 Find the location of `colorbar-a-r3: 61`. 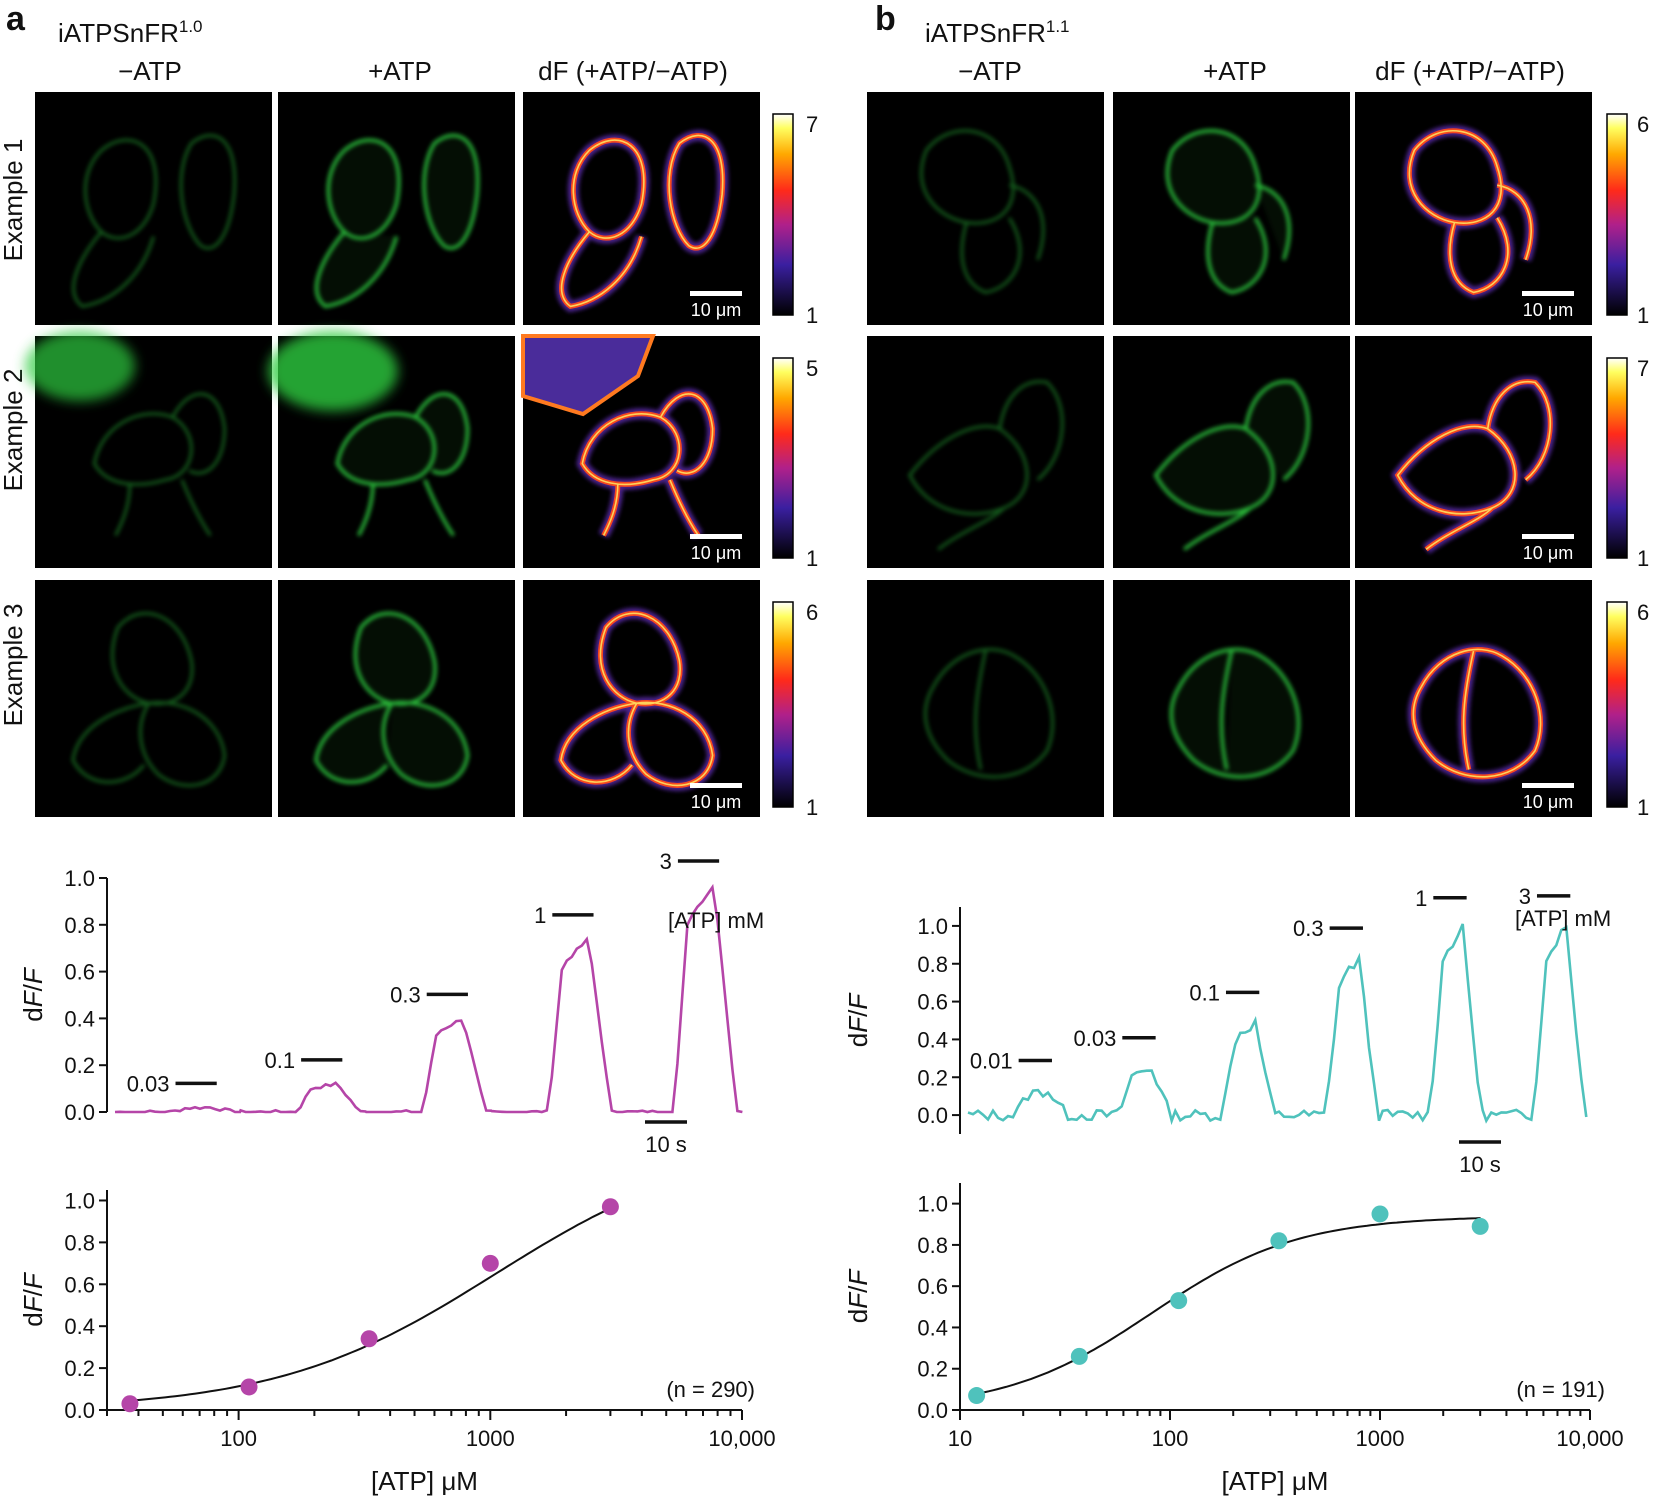

colorbar-a-r3: 61 is located at coordinates (795, 710).